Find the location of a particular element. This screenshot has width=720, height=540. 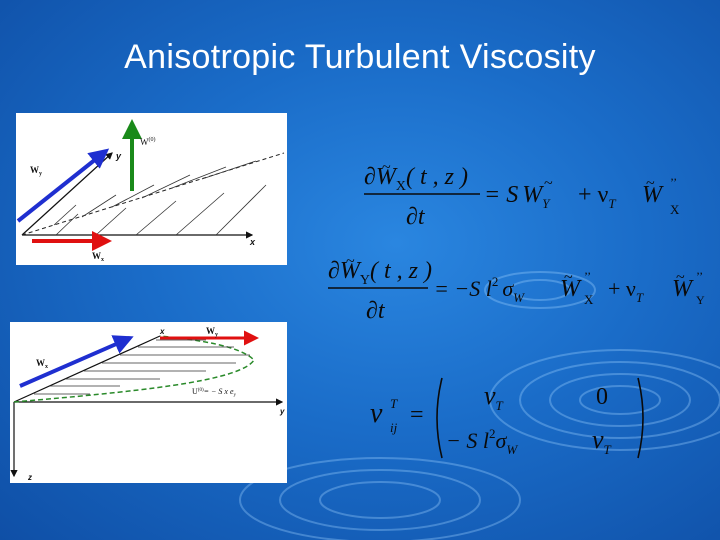

shear-profile-line is located at coordinates (153, 194).